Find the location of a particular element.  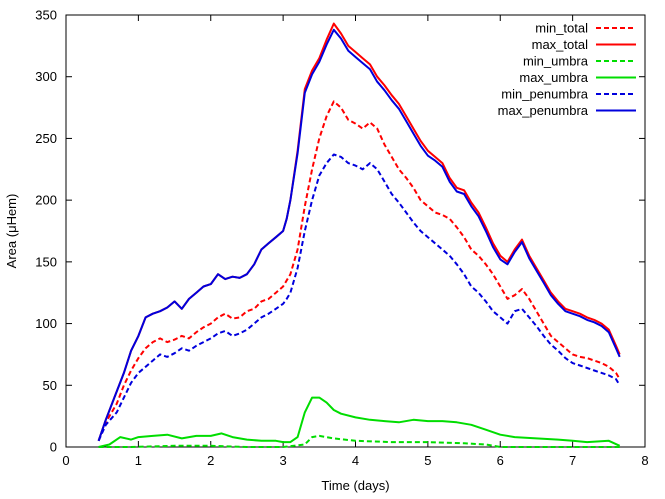

y-tick-label: 300 is located at coordinates (46, 76).